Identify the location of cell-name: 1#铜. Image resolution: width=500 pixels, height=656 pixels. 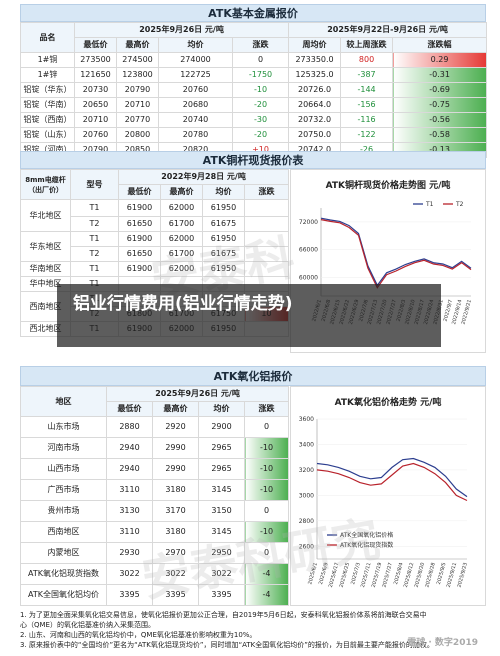
(47, 60).